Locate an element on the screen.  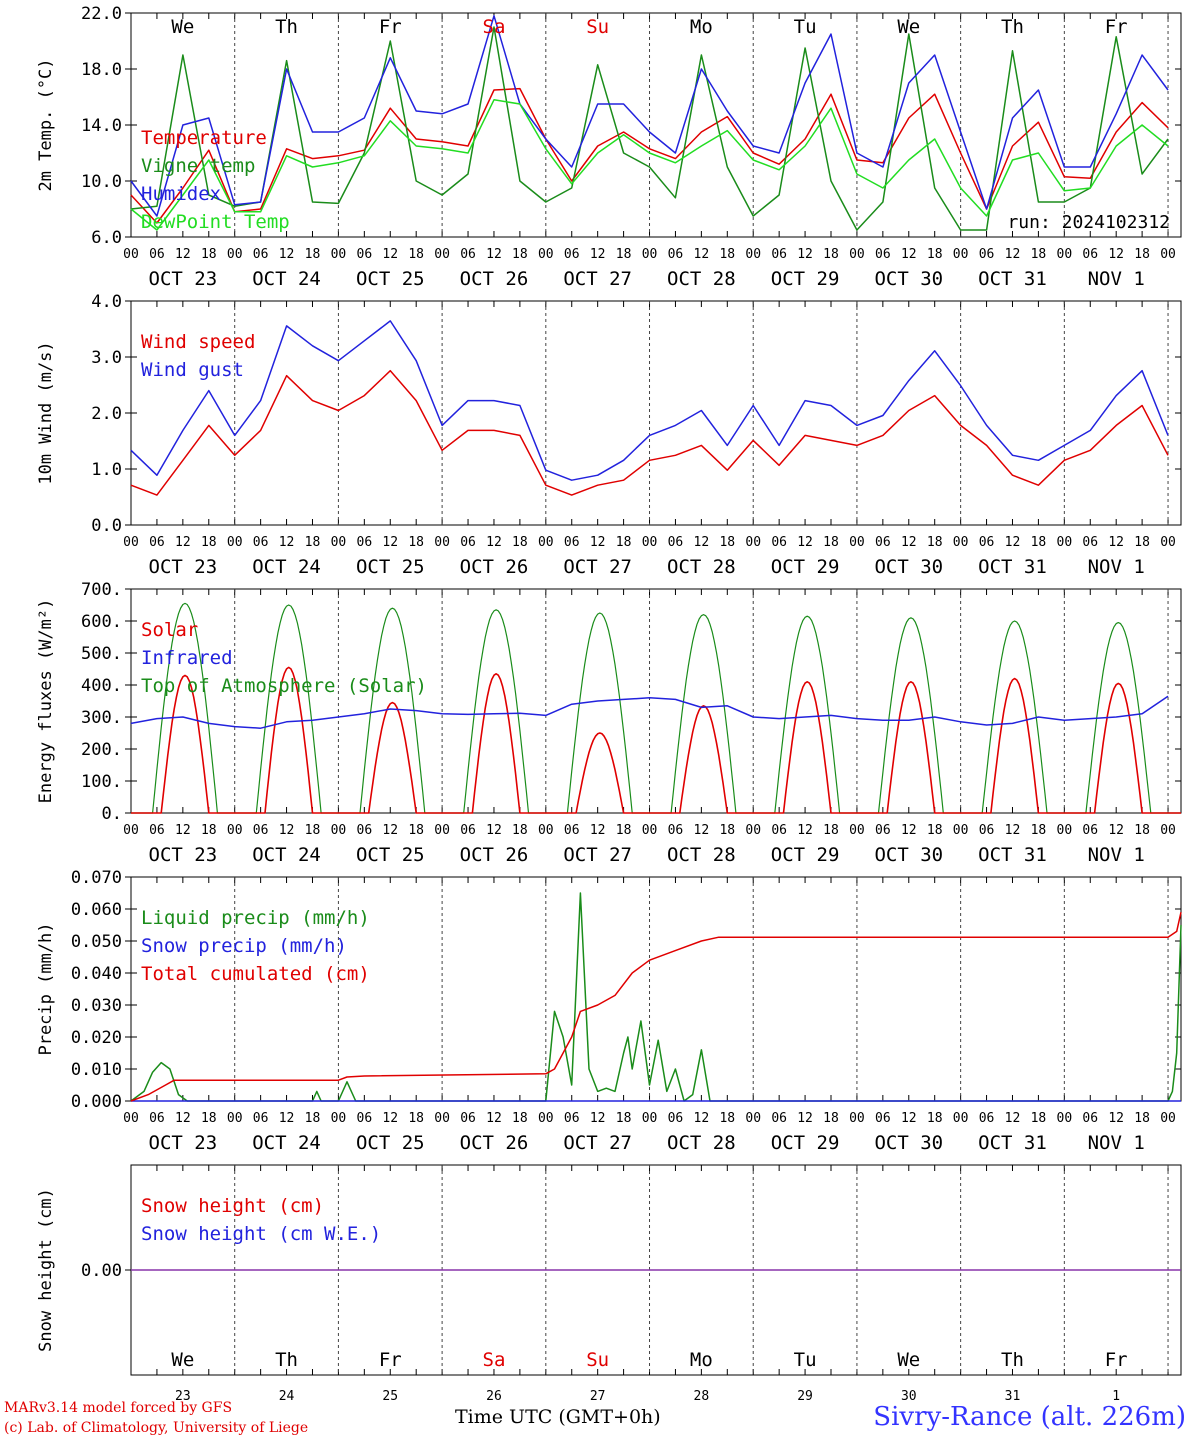
run-label: run: 2024102312 is located at coordinates (1088, 222).